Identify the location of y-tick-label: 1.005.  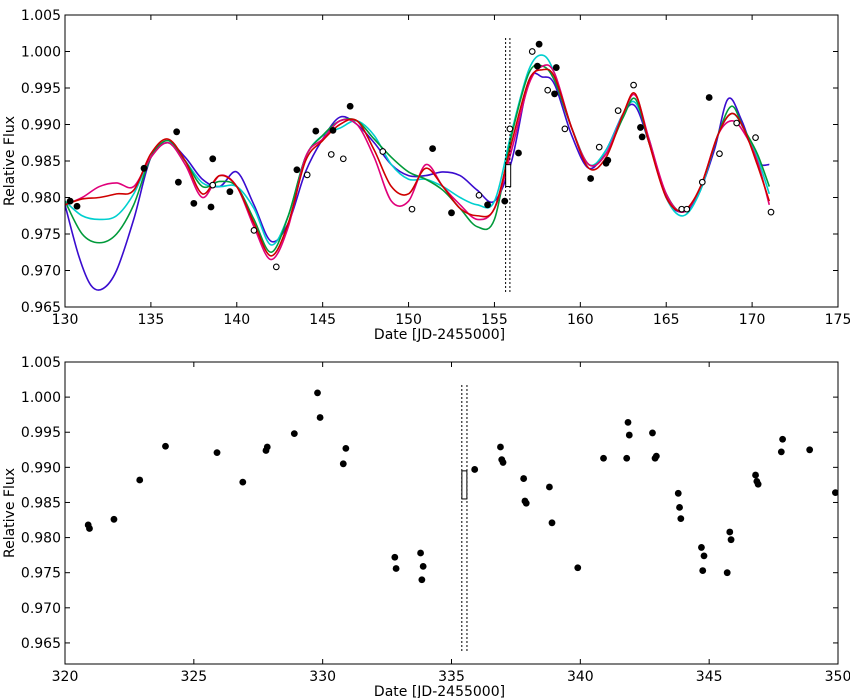
(41, 363).